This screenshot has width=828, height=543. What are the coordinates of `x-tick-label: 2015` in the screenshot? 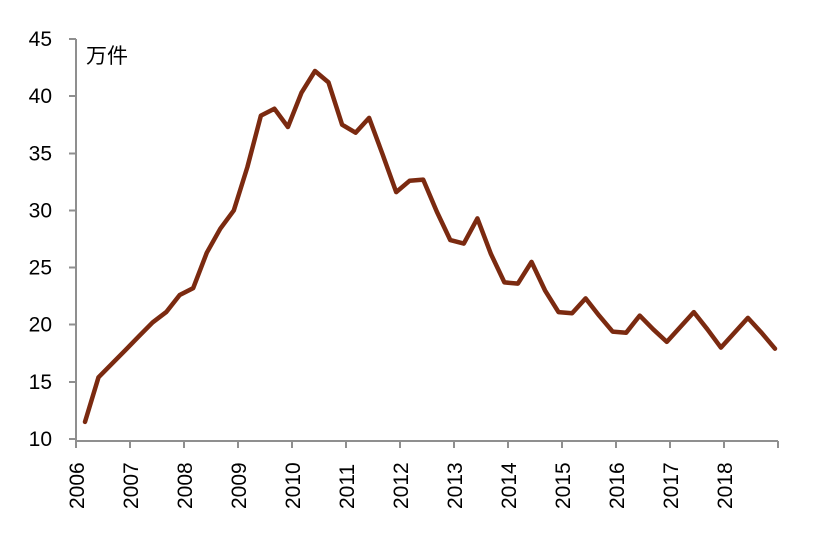 It's located at (563, 485).